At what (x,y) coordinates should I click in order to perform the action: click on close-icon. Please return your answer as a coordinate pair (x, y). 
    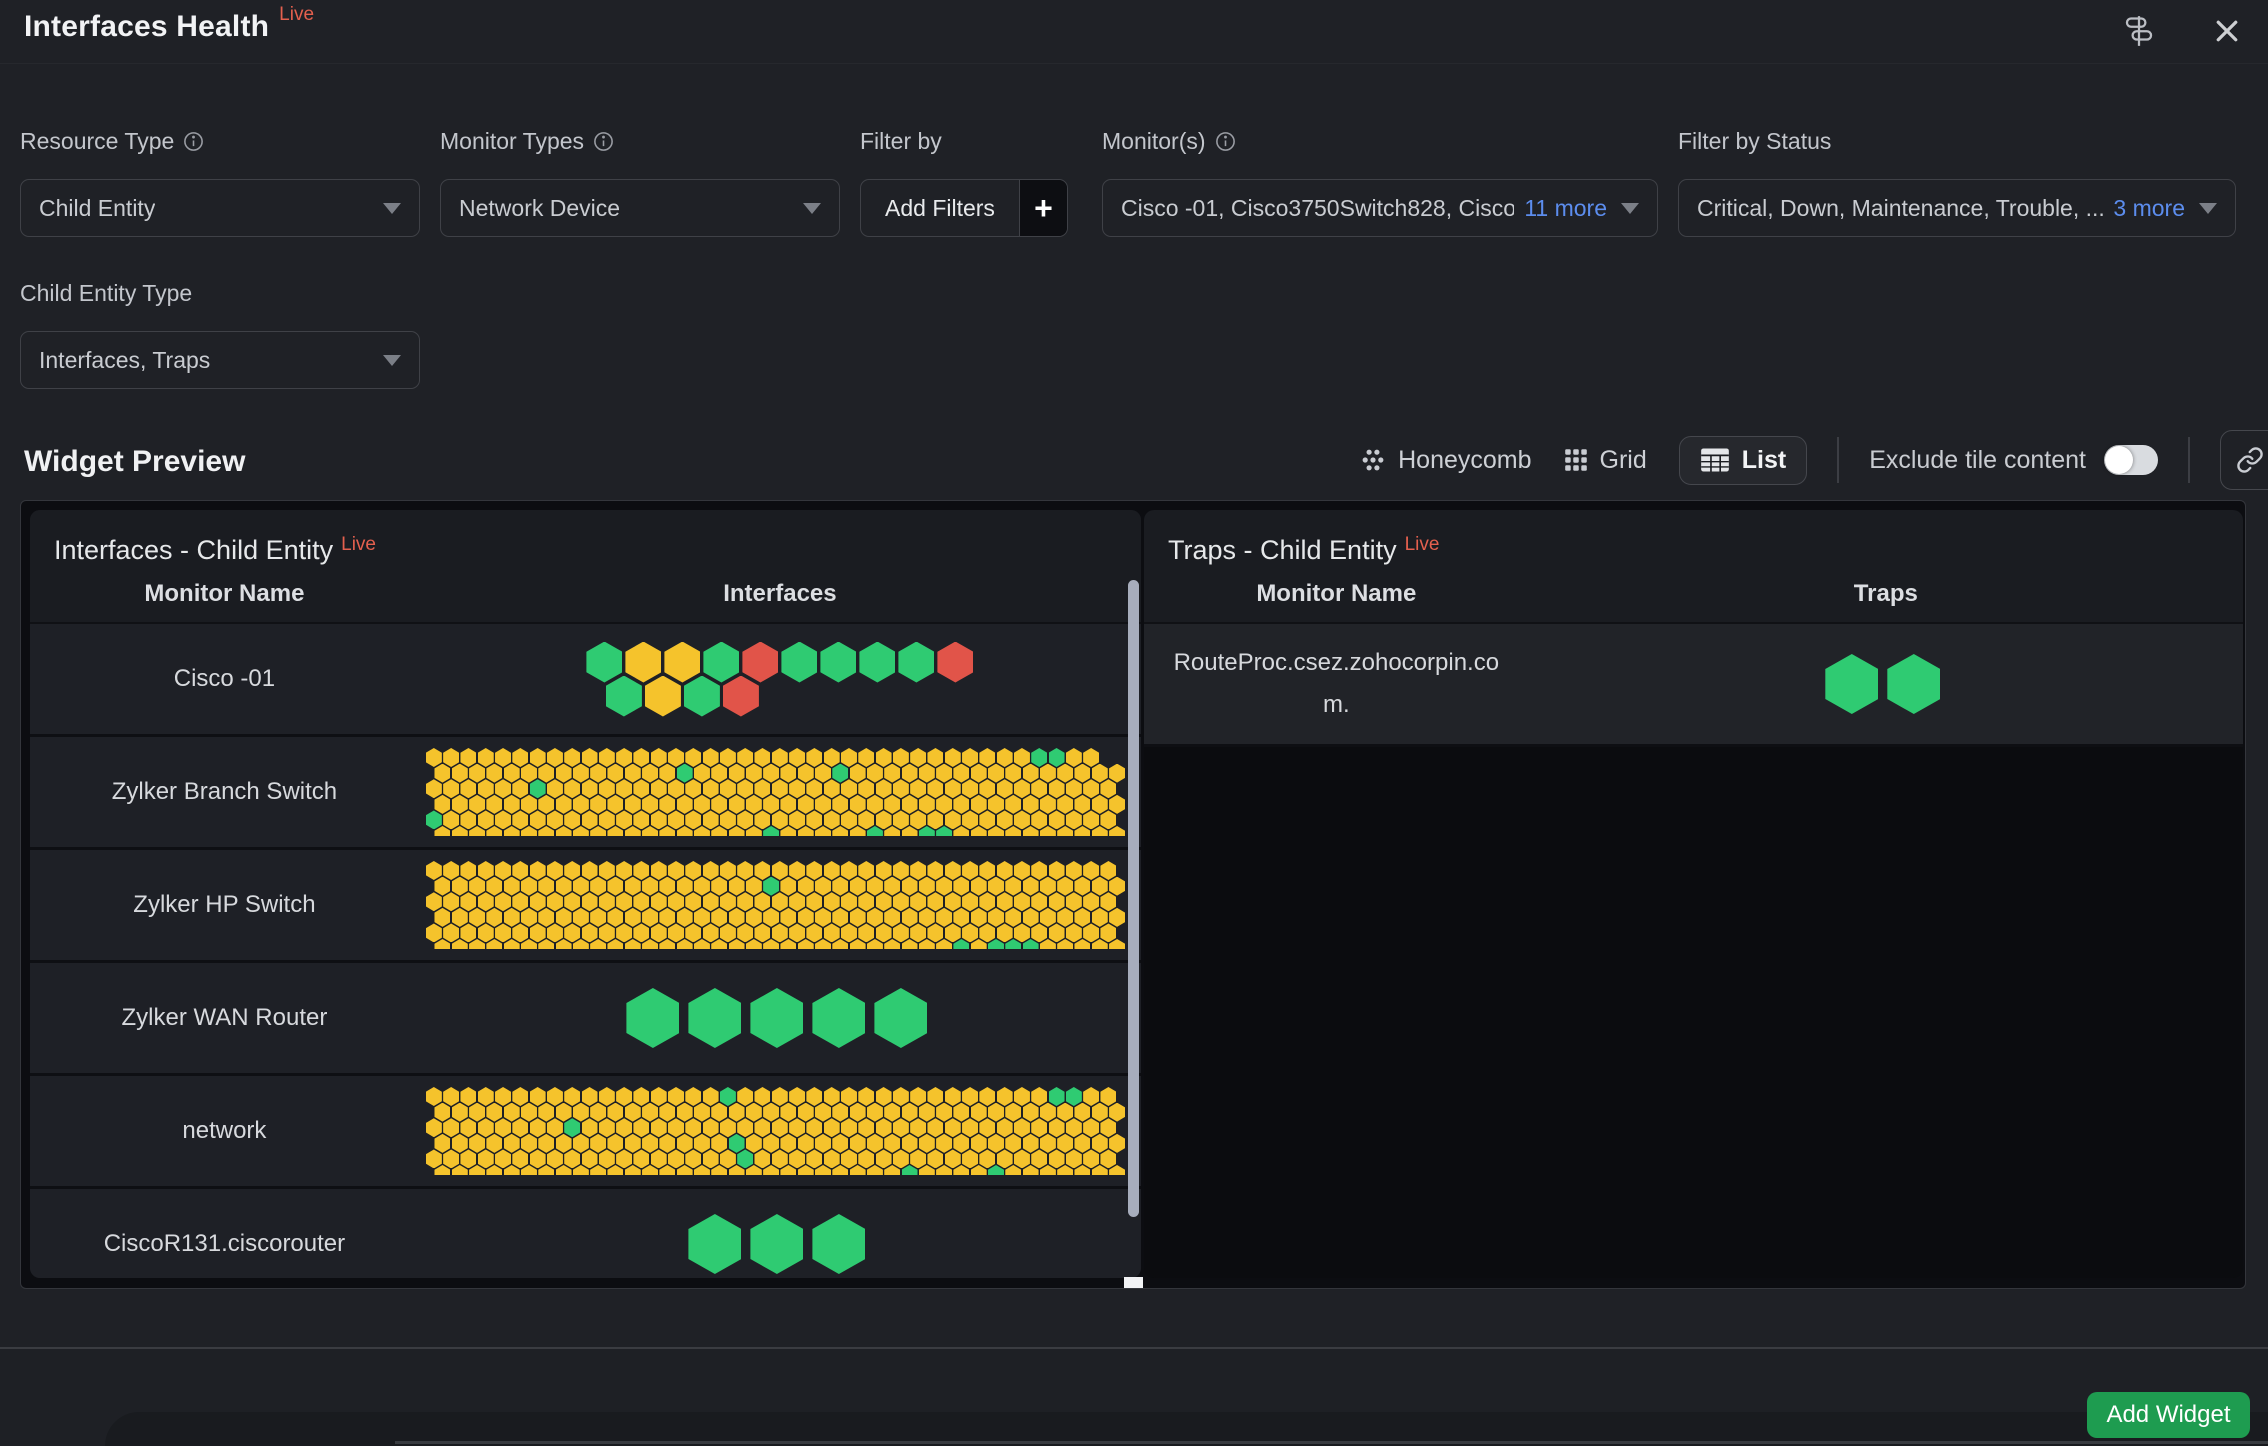
    Looking at the image, I should click on (2227, 31).